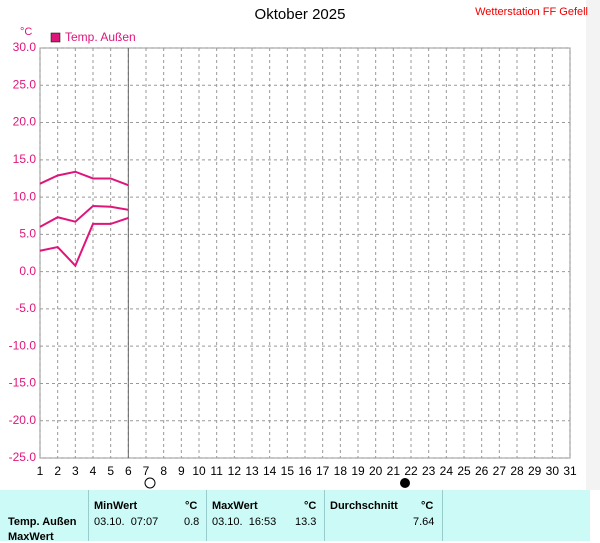 This screenshot has width=600, height=543. What do you see at coordinates (40, 471) in the screenshot?
I see `x-tick-label: 1` at bounding box center [40, 471].